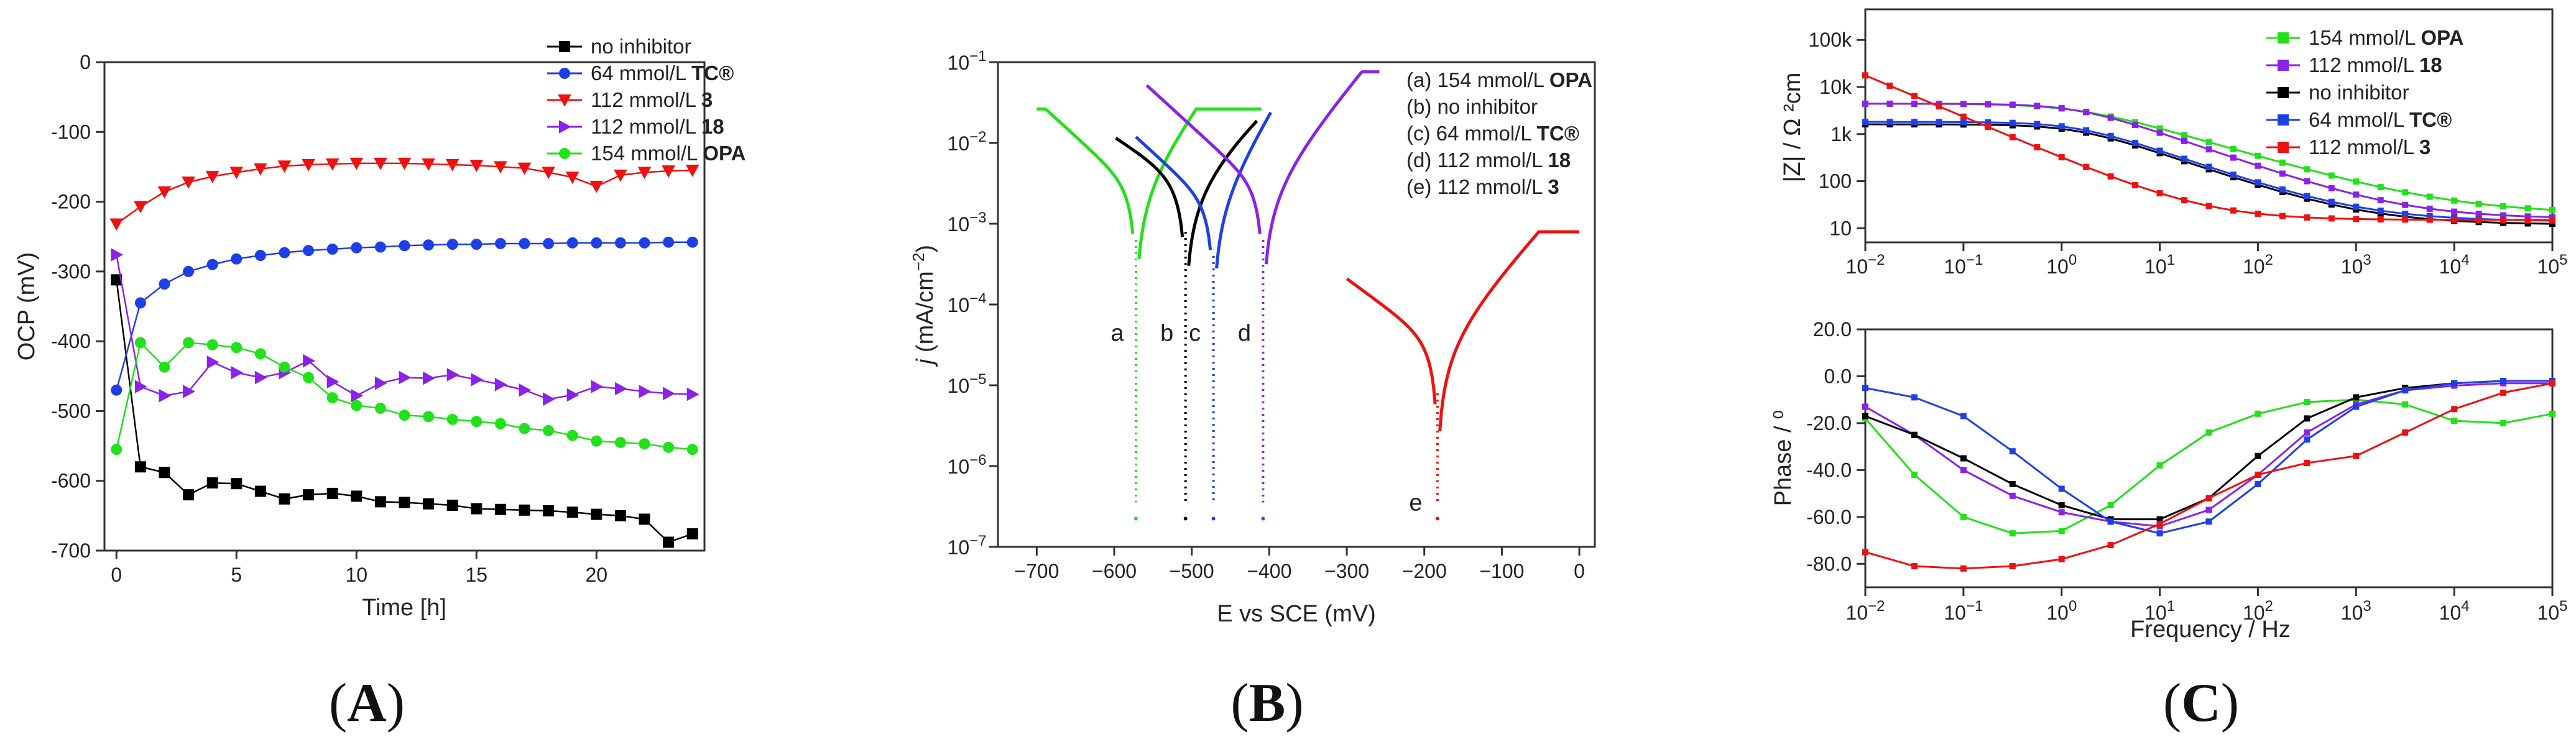 The width and height of the screenshot is (2576, 742). Describe the element at coordinates (404, 396) in the screenshot. I see `panel-a-series-line` at that location.